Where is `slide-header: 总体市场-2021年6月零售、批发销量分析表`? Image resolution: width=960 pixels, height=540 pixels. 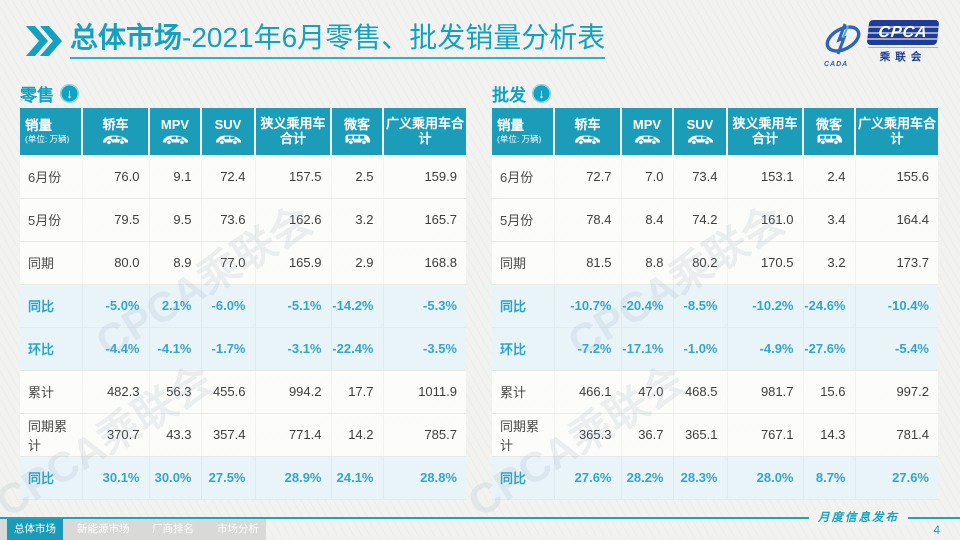 slide-header: 总体市场-2021年6月零售、批发销量分析表 is located at coordinates (316, 41).